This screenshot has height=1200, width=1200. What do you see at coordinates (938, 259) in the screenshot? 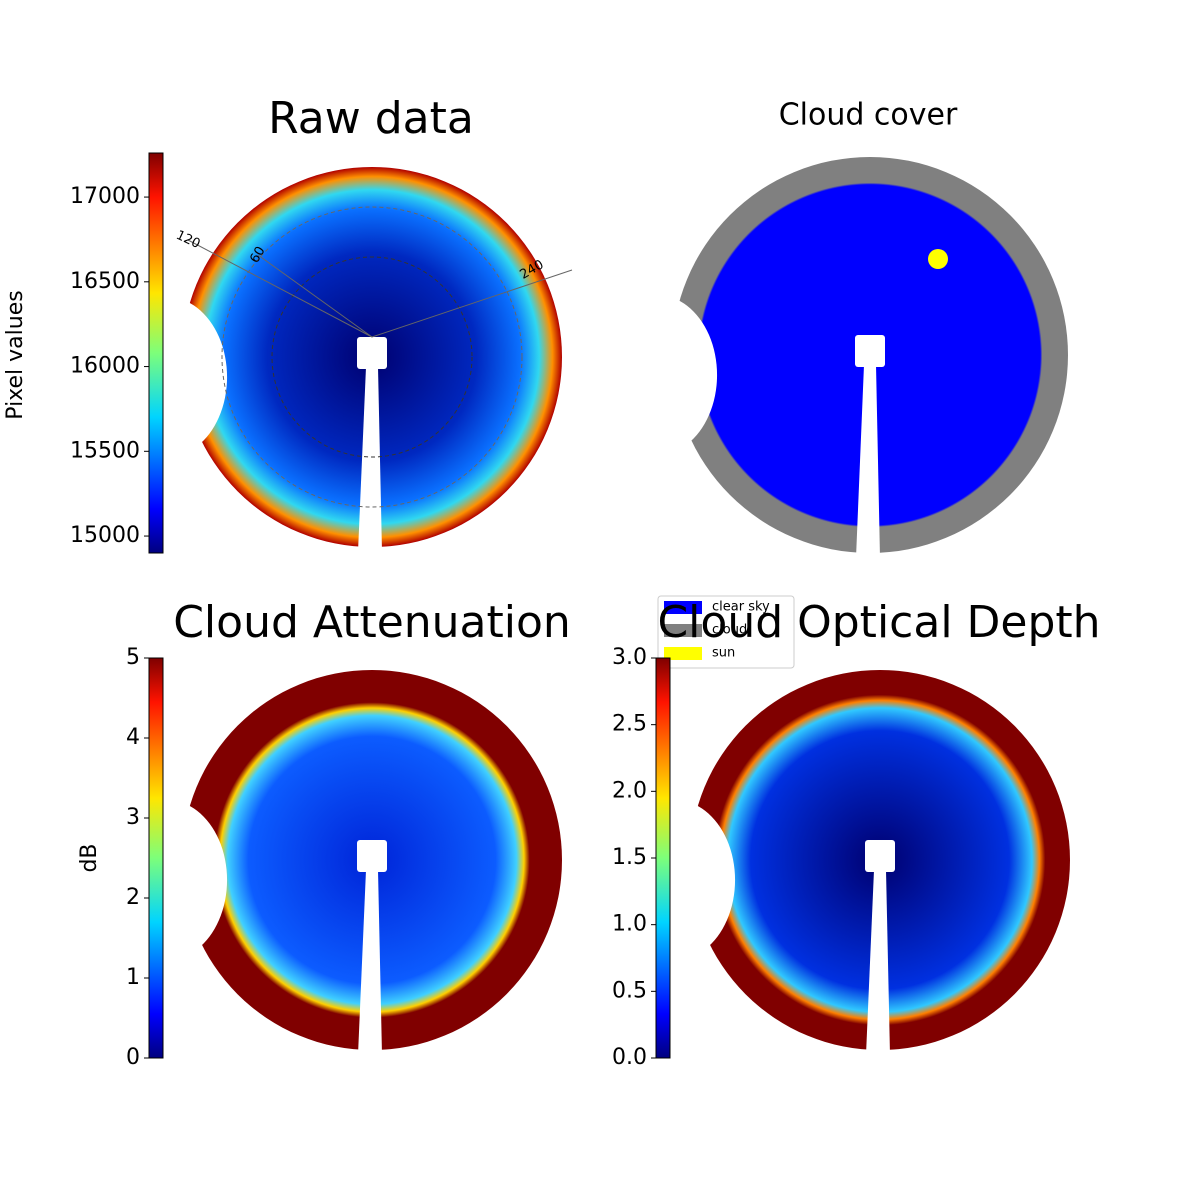
I see `sun` at bounding box center [938, 259].